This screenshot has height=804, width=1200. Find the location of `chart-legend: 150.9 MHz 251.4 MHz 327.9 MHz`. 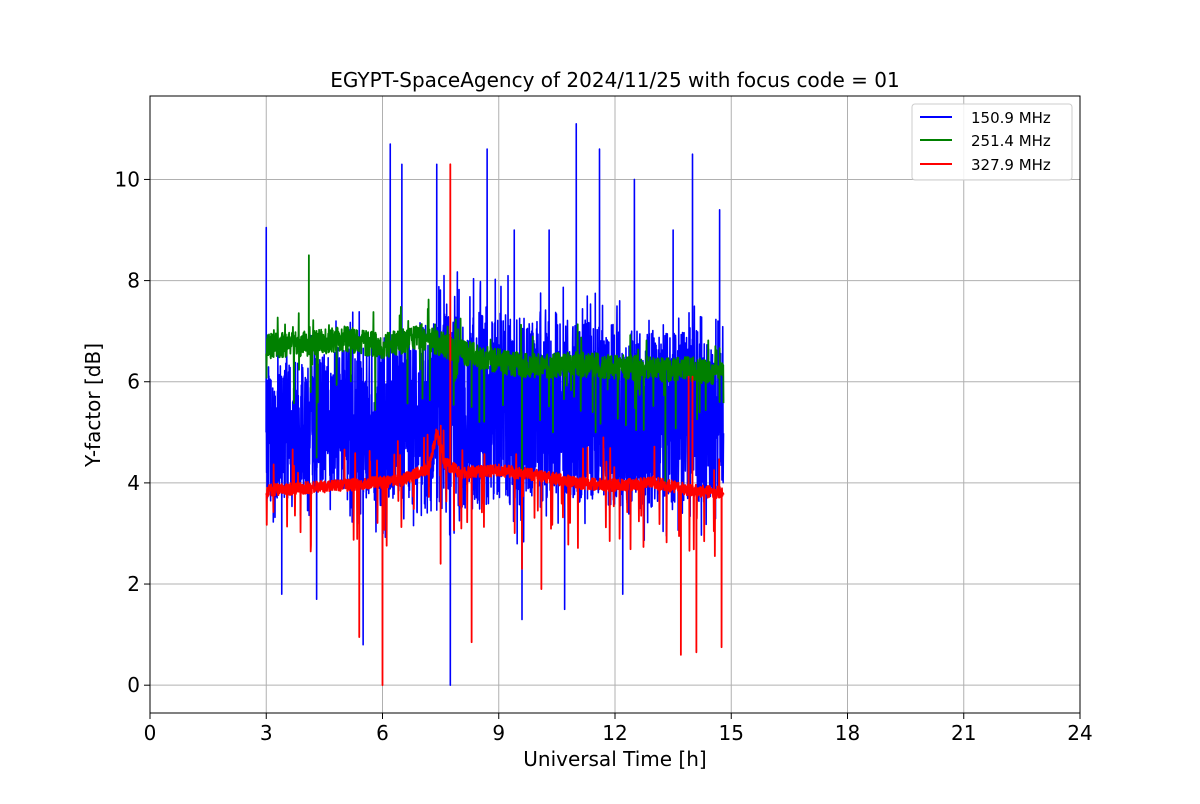

chart-legend: 150.9 MHz 251.4 MHz 327.9 MHz is located at coordinates (992, 142).